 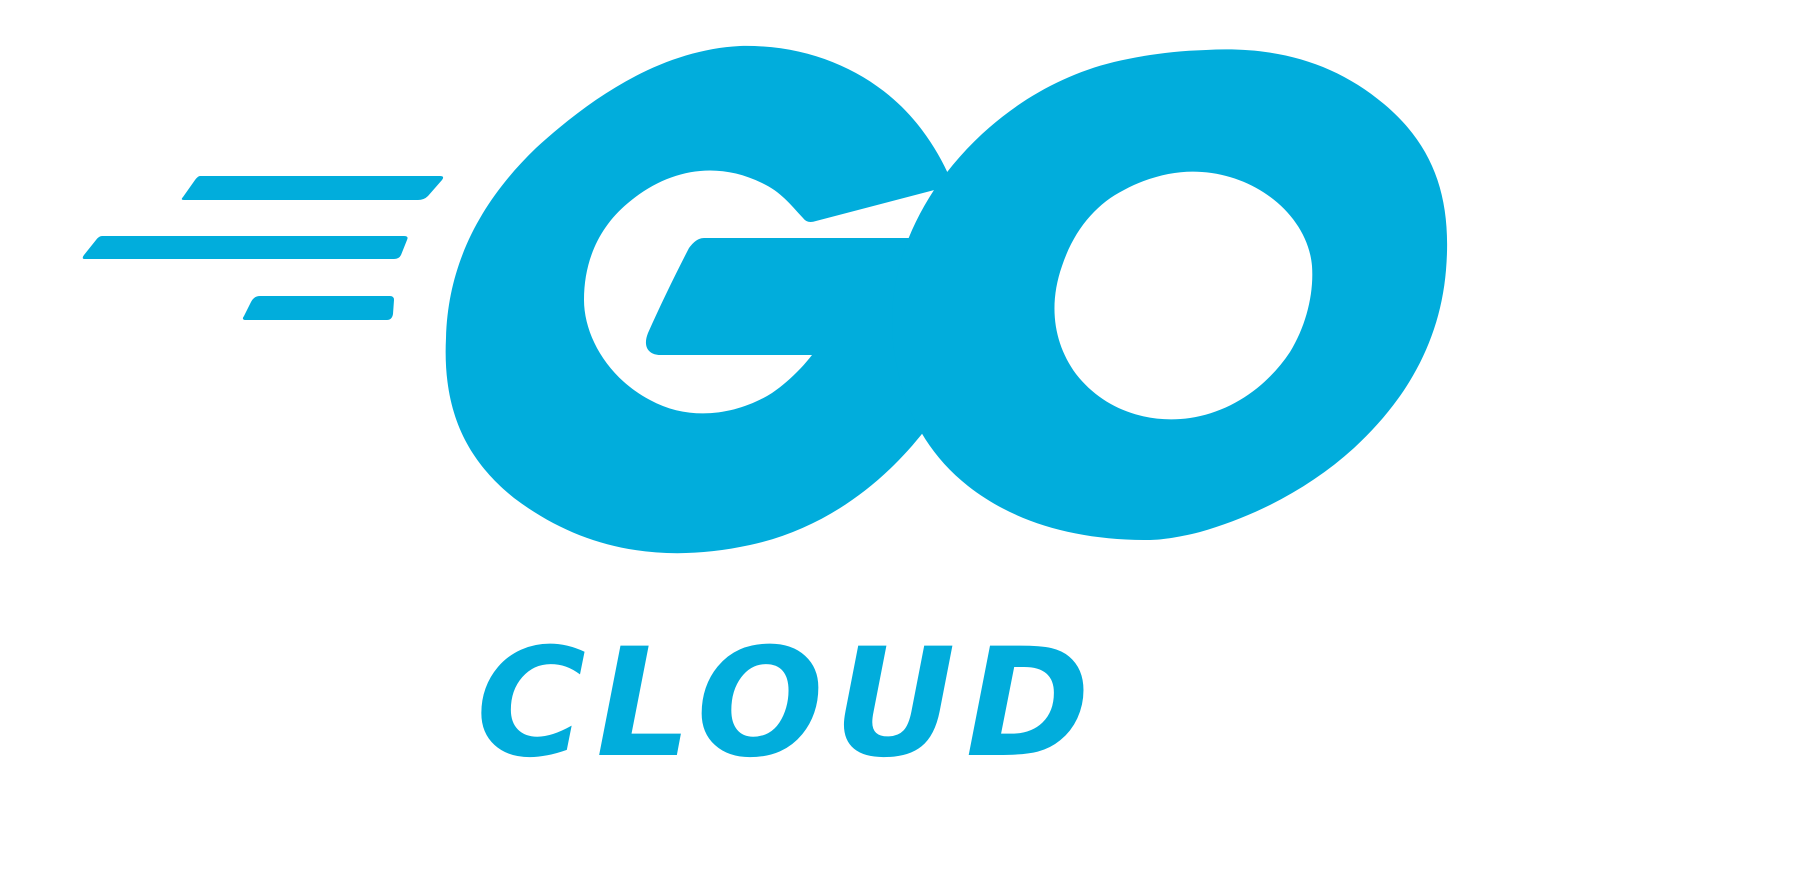 I want to click on speed-line-top, so click(x=312, y=188).